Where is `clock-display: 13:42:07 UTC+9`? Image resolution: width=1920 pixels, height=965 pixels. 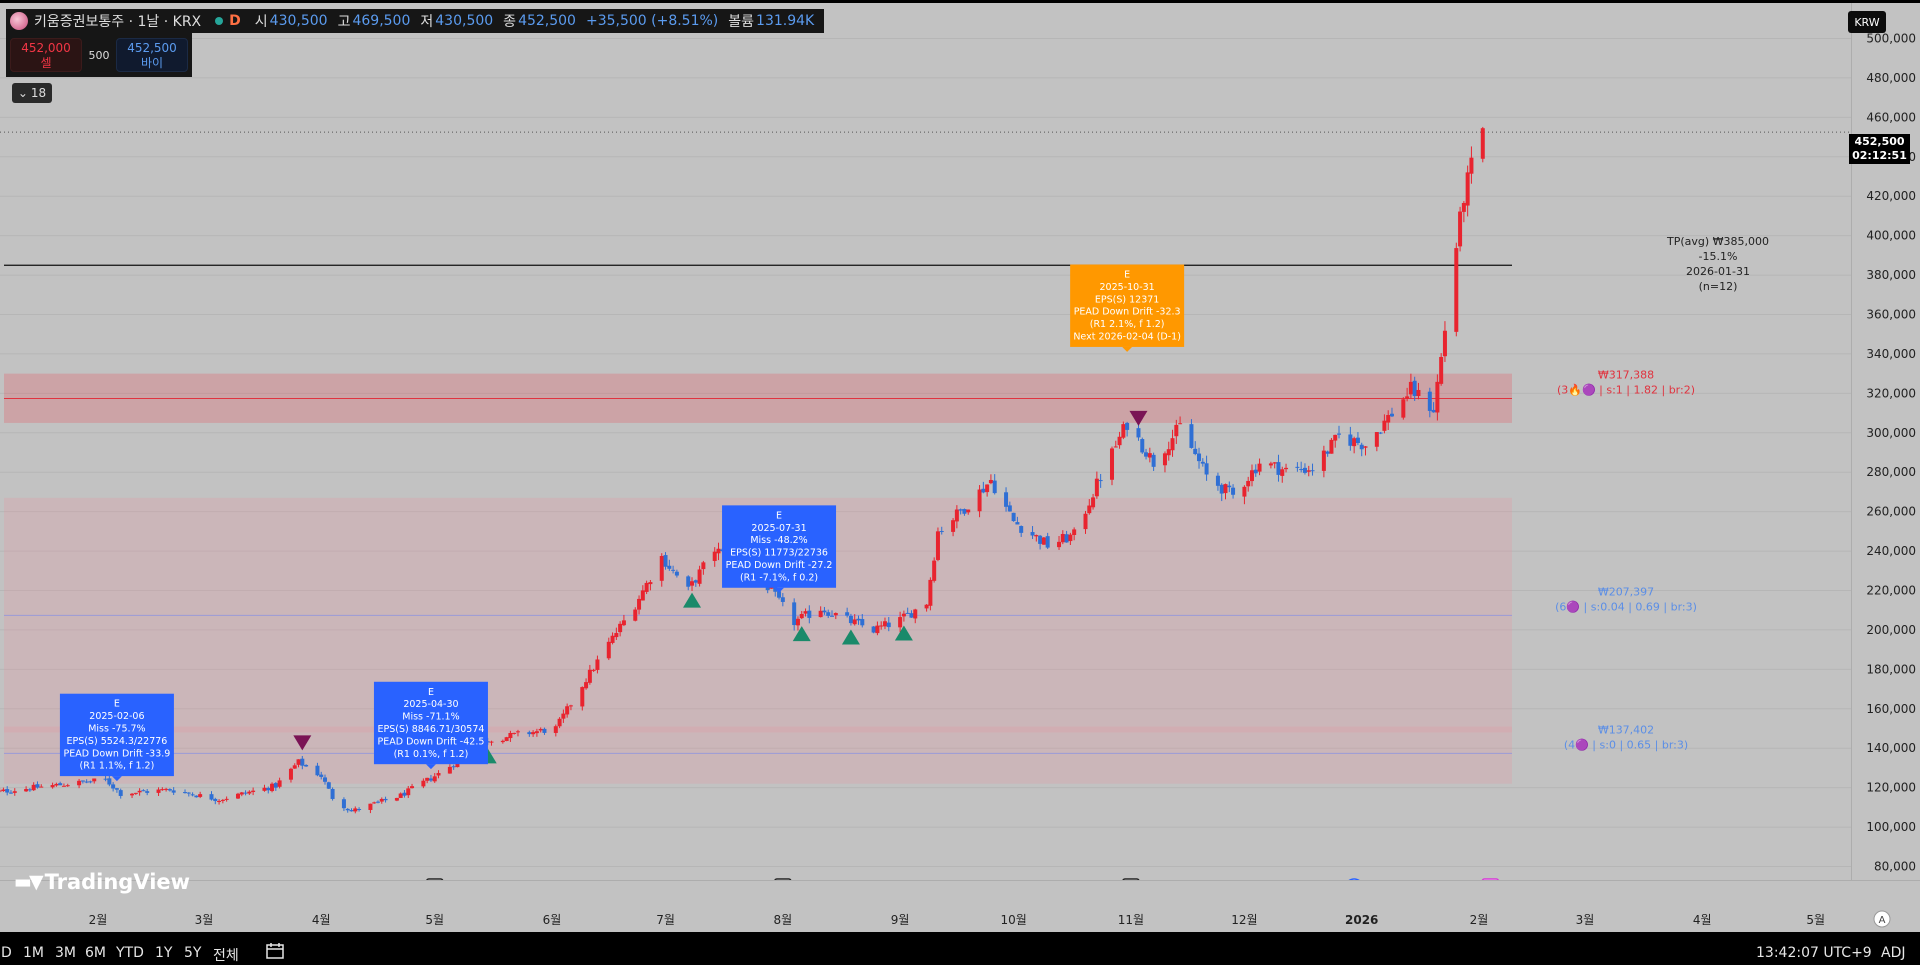 clock-display: 13:42:07 UTC+9 is located at coordinates (1814, 953).